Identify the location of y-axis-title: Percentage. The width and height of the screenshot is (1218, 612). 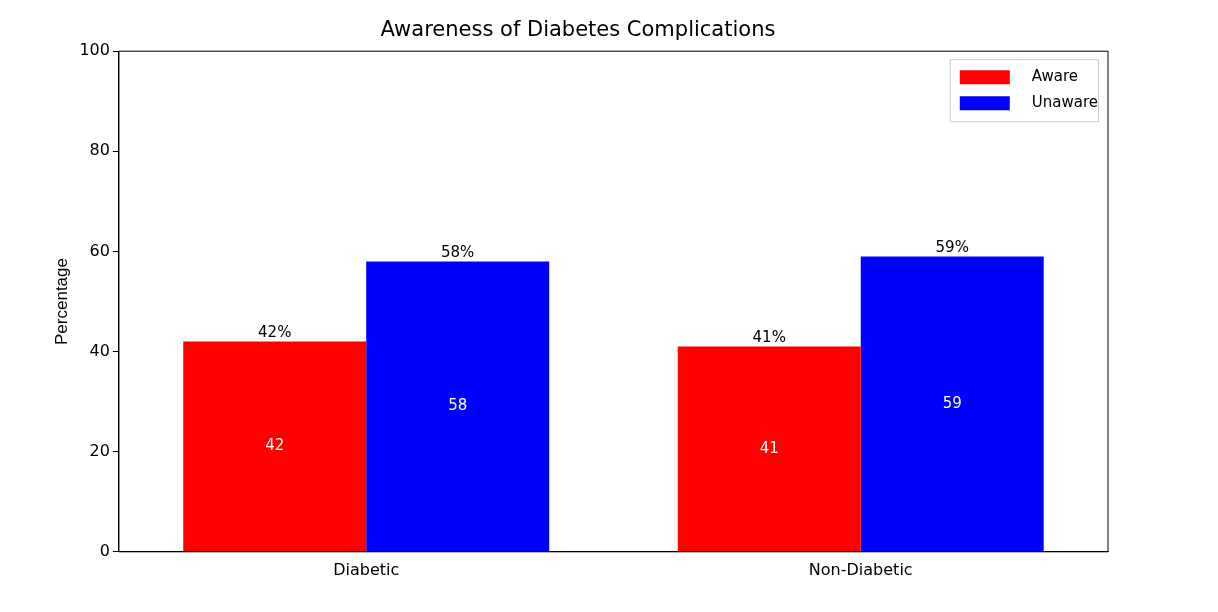
(61, 301).